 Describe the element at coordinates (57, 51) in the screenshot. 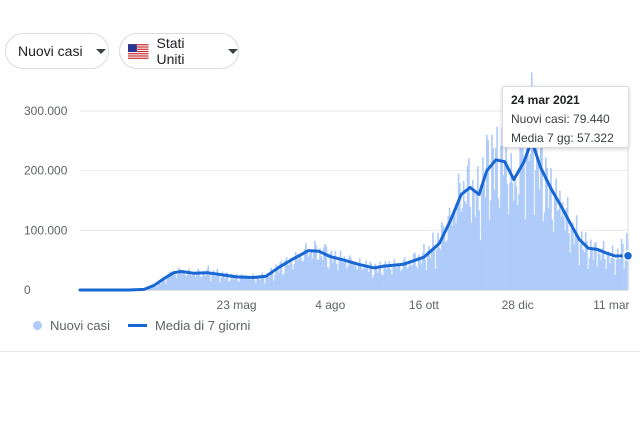

I see `metric-dropdown: Nuovi casi` at that location.